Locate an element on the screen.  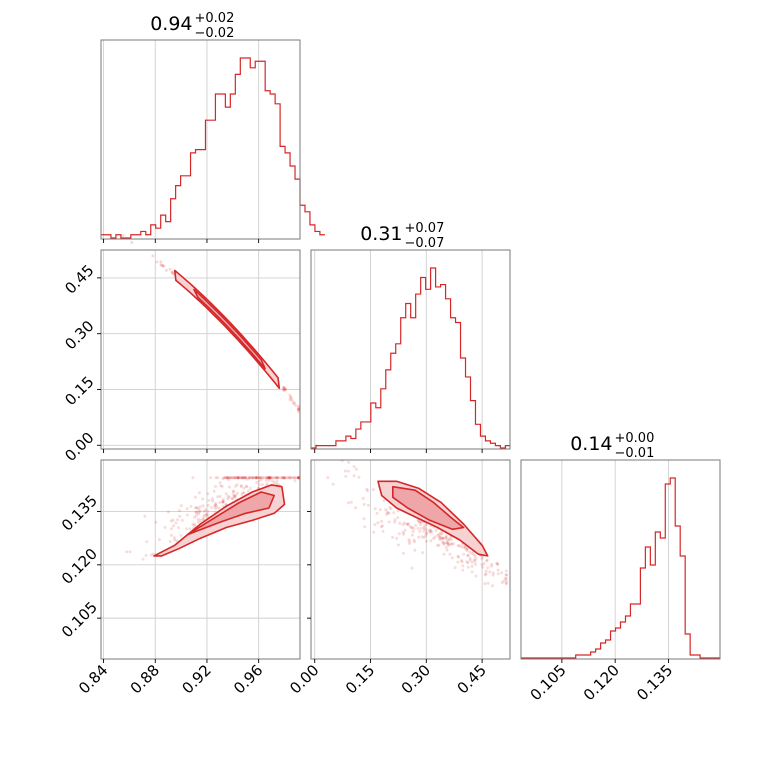
panel-title-plus: +0.07 is located at coordinates (425, 228).